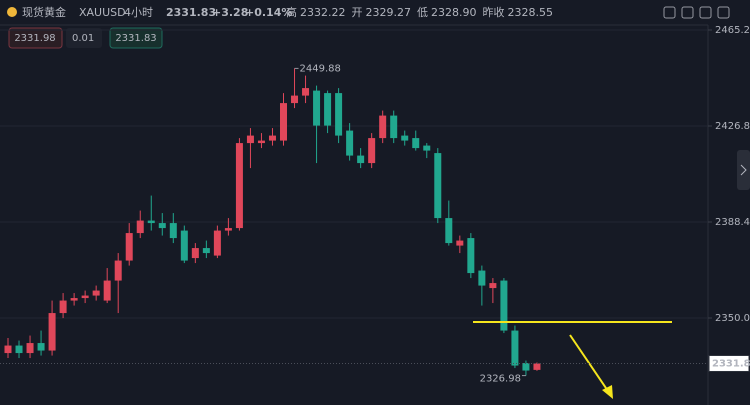 Image resolution: width=750 pixels, height=405 pixels. I want to click on interval: 4小时, so click(138, 12).